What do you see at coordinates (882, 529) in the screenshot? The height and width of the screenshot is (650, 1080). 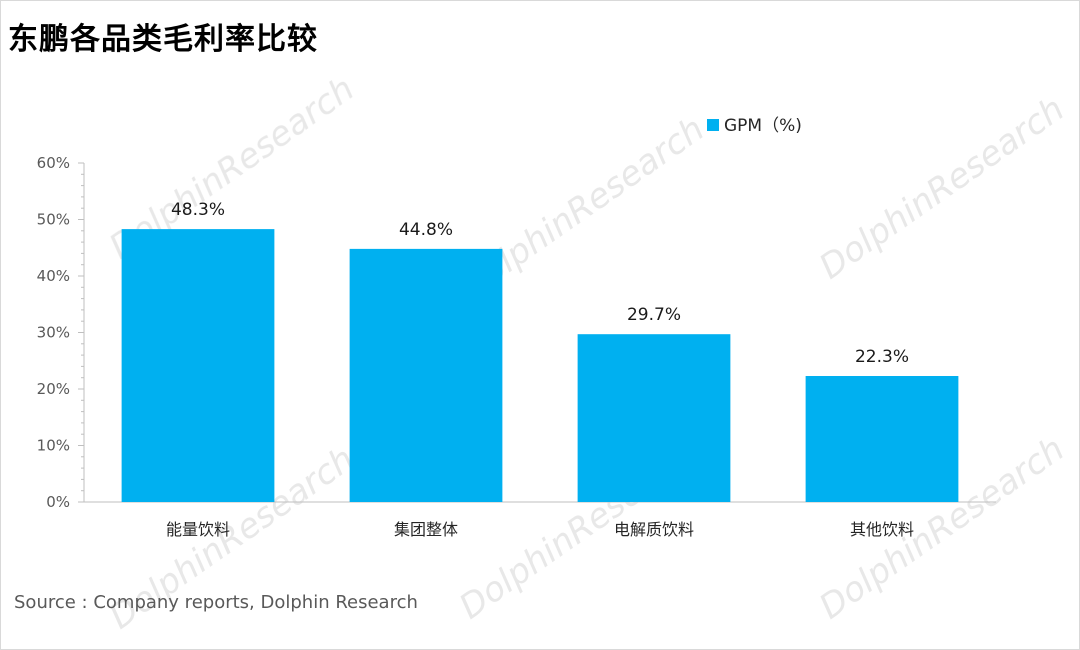 I see `x-tick-label: 其他饮料` at bounding box center [882, 529].